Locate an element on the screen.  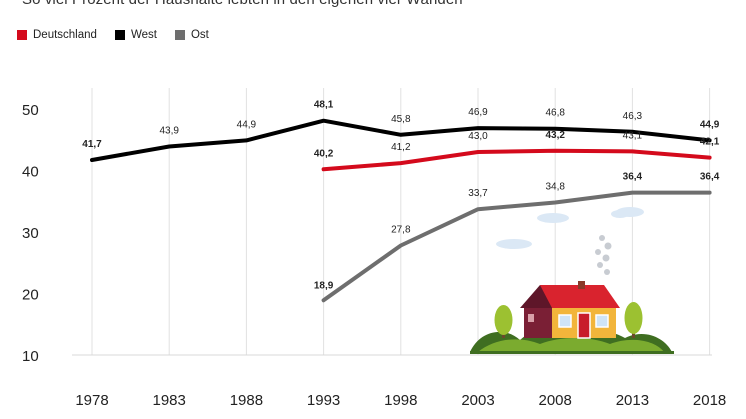
legend-item-west: West is located at coordinates (135, 35).